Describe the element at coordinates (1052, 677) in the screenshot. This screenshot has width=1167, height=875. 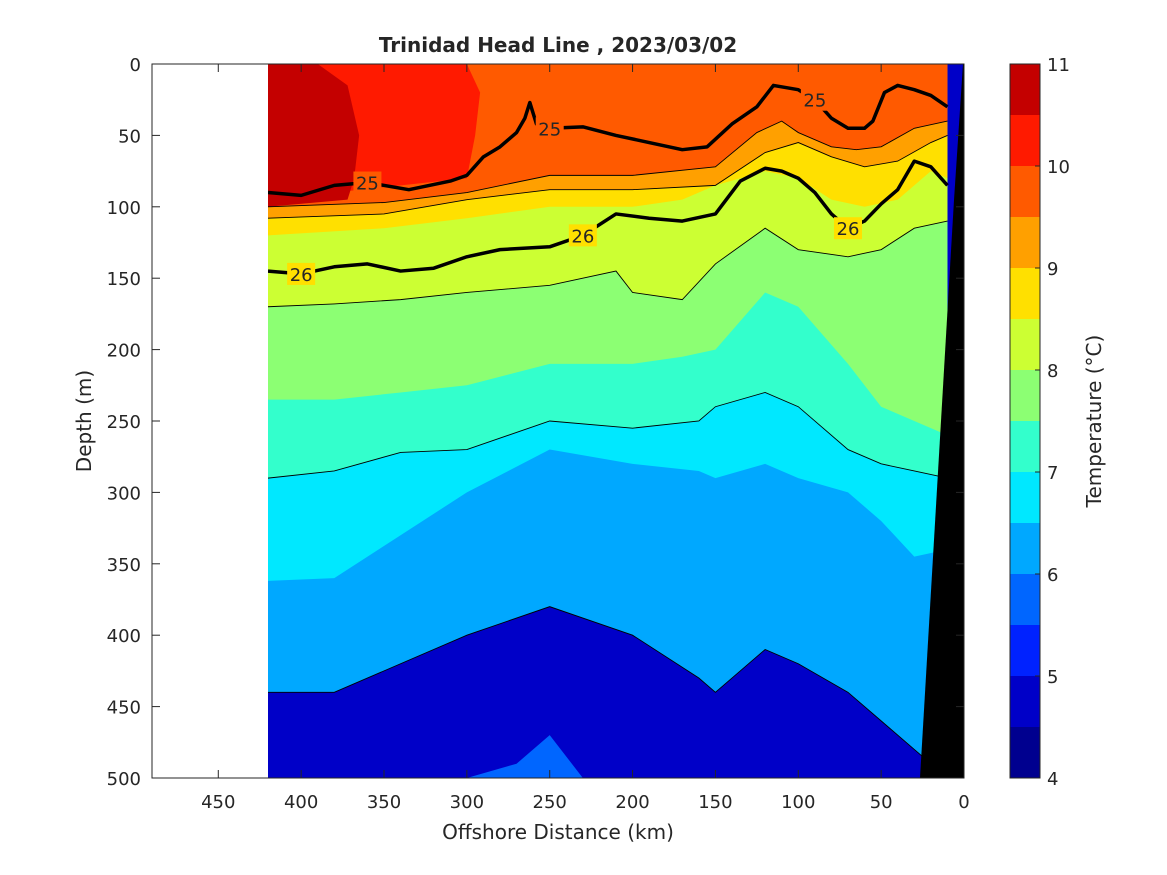
I see `colorbar-tick-label: 5` at that location.